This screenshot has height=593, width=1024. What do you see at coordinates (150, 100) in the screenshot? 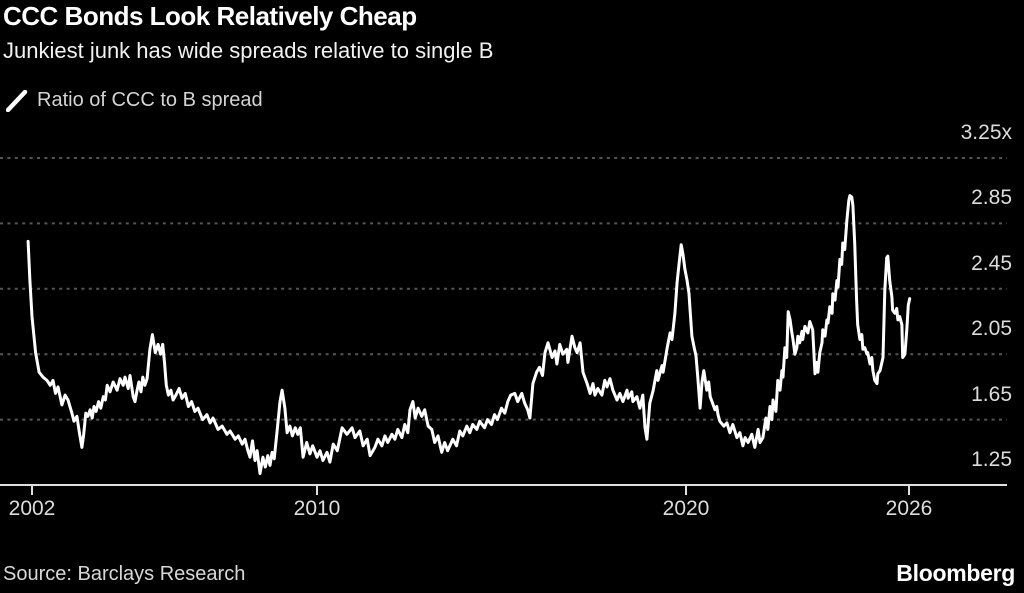
I see `legend-label: Ratio of CCC to B spread` at bounding box center [150, 100].